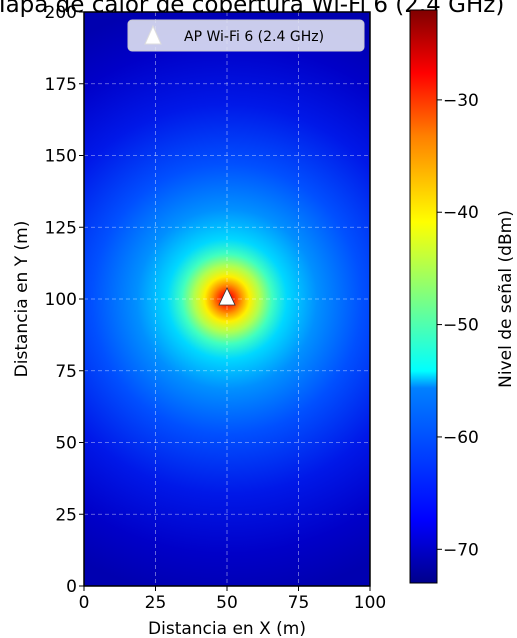 The height and width of the screenshot is (638, 517). What do you see at coordinates (156, 603) in the screenshot?
I see `x-tick-label: 25` at bounding box center [156, 603].